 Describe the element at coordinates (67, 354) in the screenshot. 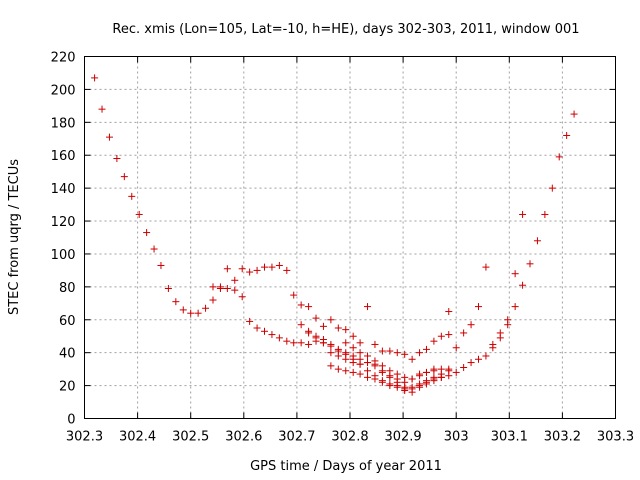

I see `y-tick-label: 40` at that location.